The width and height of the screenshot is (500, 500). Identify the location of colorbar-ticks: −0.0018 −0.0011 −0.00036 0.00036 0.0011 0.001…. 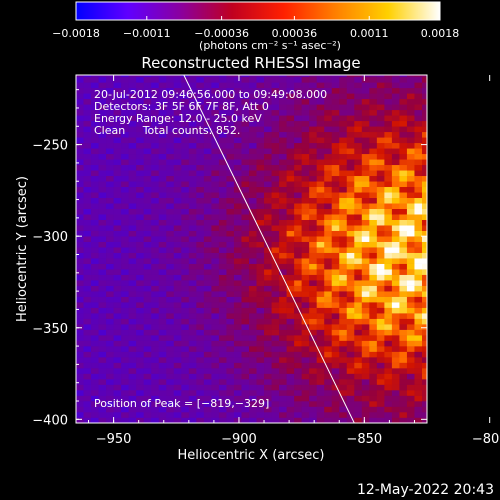
(255, 28).